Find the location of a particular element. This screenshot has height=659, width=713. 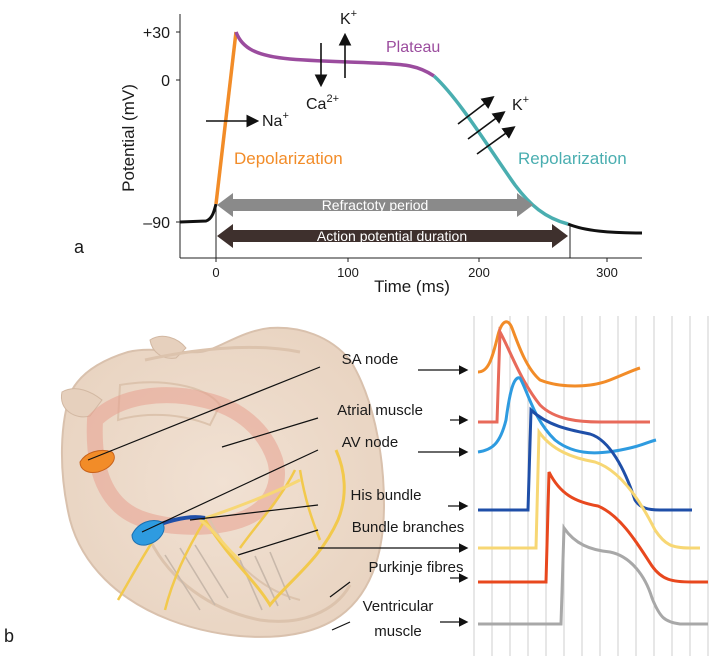

bundle-branches-pointer is located at coordinates (278, 542).